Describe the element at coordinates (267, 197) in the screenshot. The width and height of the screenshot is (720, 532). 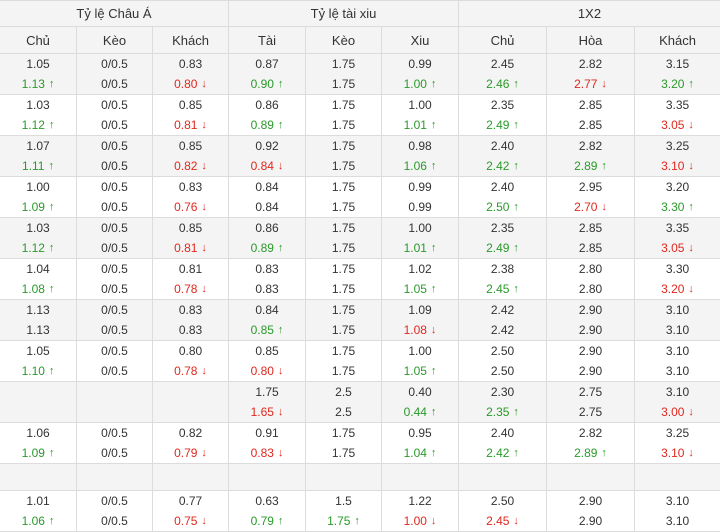
I see `cell-over: 0.84 0.84` at that location.